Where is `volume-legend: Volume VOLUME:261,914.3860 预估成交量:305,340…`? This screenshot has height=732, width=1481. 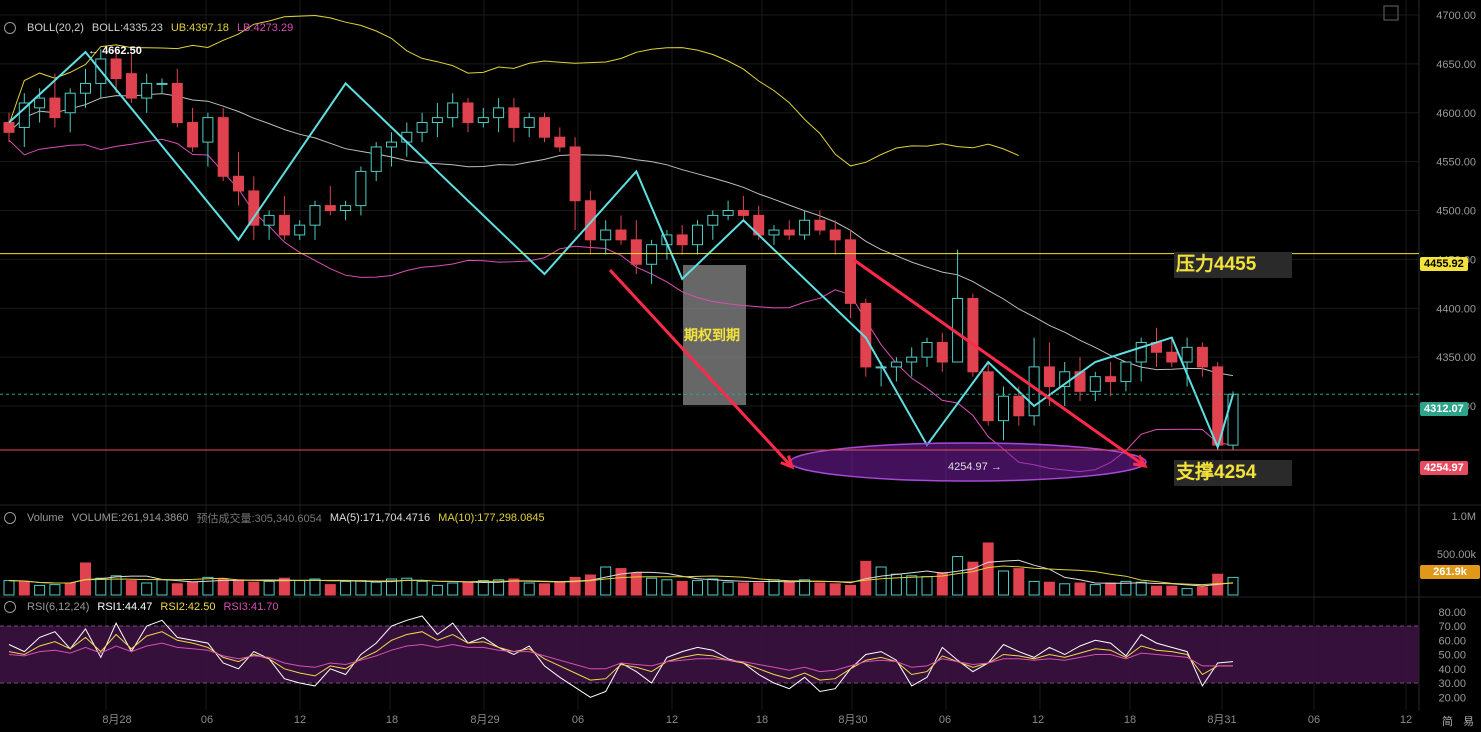 volume-legend: Volume VOLUME:261,914.3860 预估成交量:305,340… is located at coordinates (274, 518).